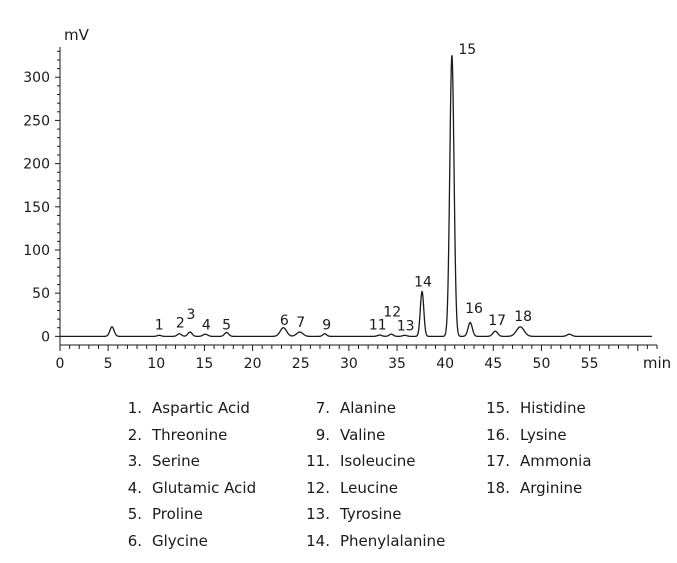 Image resolution: width=677 pixels, height=563 pixels. What do you see at coordinates (397, 364) in the screenshot?
I see `x-tick-label: 35` at bounding box center [397, 364].